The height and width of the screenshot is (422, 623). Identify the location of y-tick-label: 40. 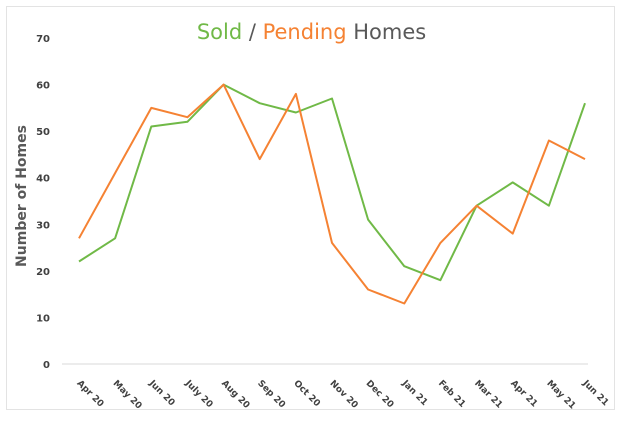
(43, 179).